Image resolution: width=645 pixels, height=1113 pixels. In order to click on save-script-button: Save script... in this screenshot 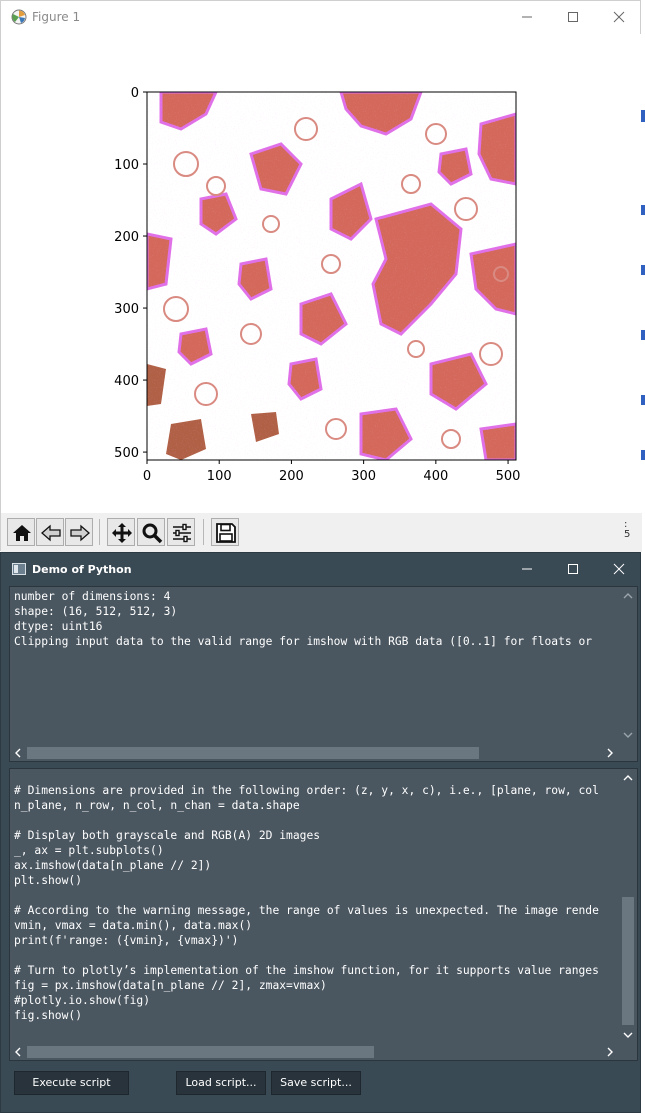, I will do `click(316, 1083)`.